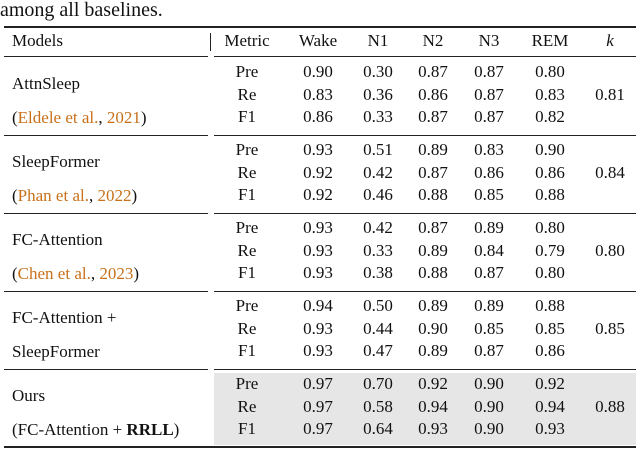 Image resolution: width=640 pixels, height=450 pixels. I want to click on citation-link: Phan et al., so click(53, 195).